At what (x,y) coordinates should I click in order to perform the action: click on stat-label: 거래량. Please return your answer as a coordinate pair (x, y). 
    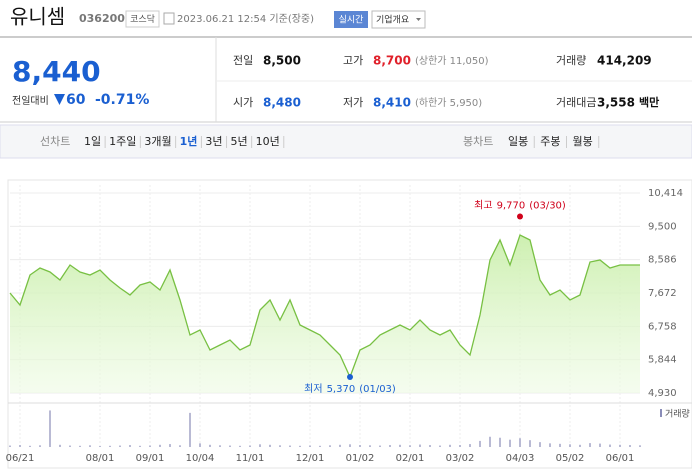
    Looking at the image, I should click on (571, 60).